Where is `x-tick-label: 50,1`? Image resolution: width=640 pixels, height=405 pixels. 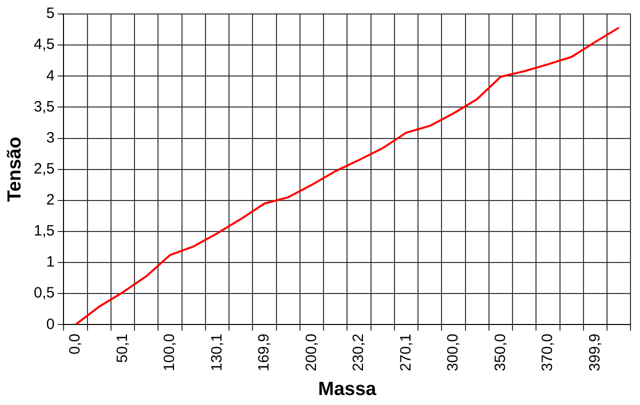
x-tick-label: 50,1 is located at coordinates (122, 348).